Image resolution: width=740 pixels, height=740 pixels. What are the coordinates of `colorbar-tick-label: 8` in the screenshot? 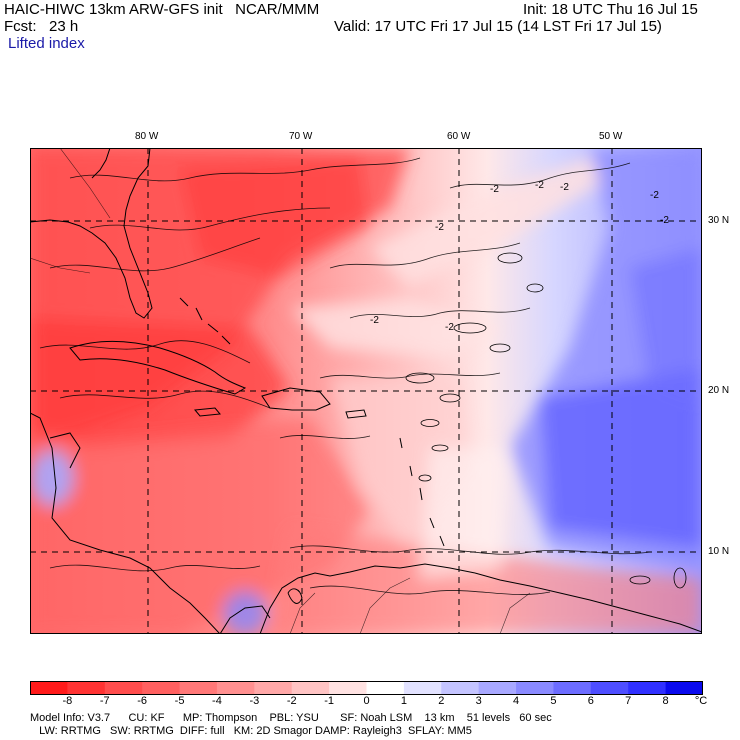 It's located at (665, 701).